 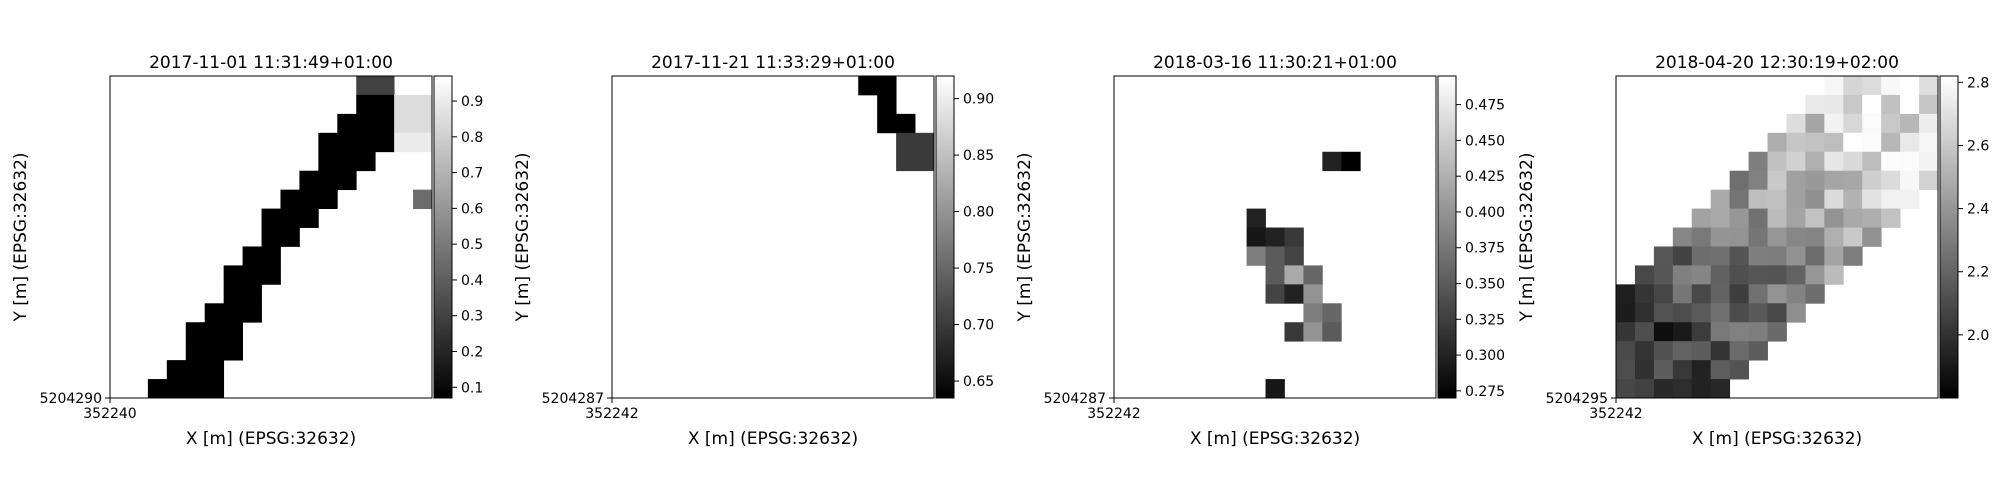 What do you see at coordinates (472, 245) in the screenshot?
I see `colorbar-tick-label: 0.5` at bounding box center [472, 245].